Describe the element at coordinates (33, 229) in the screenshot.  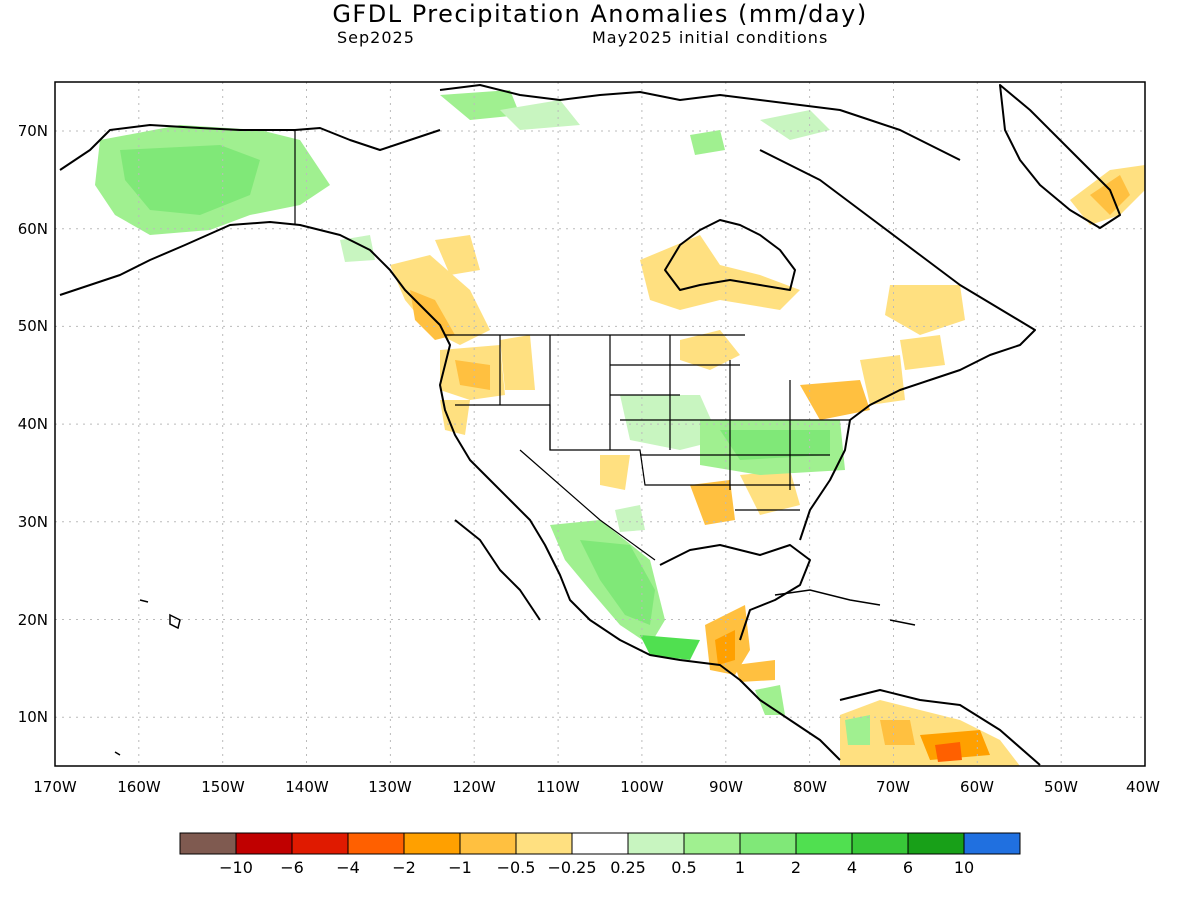
I see `lat-tick-label: 60N` at that location.